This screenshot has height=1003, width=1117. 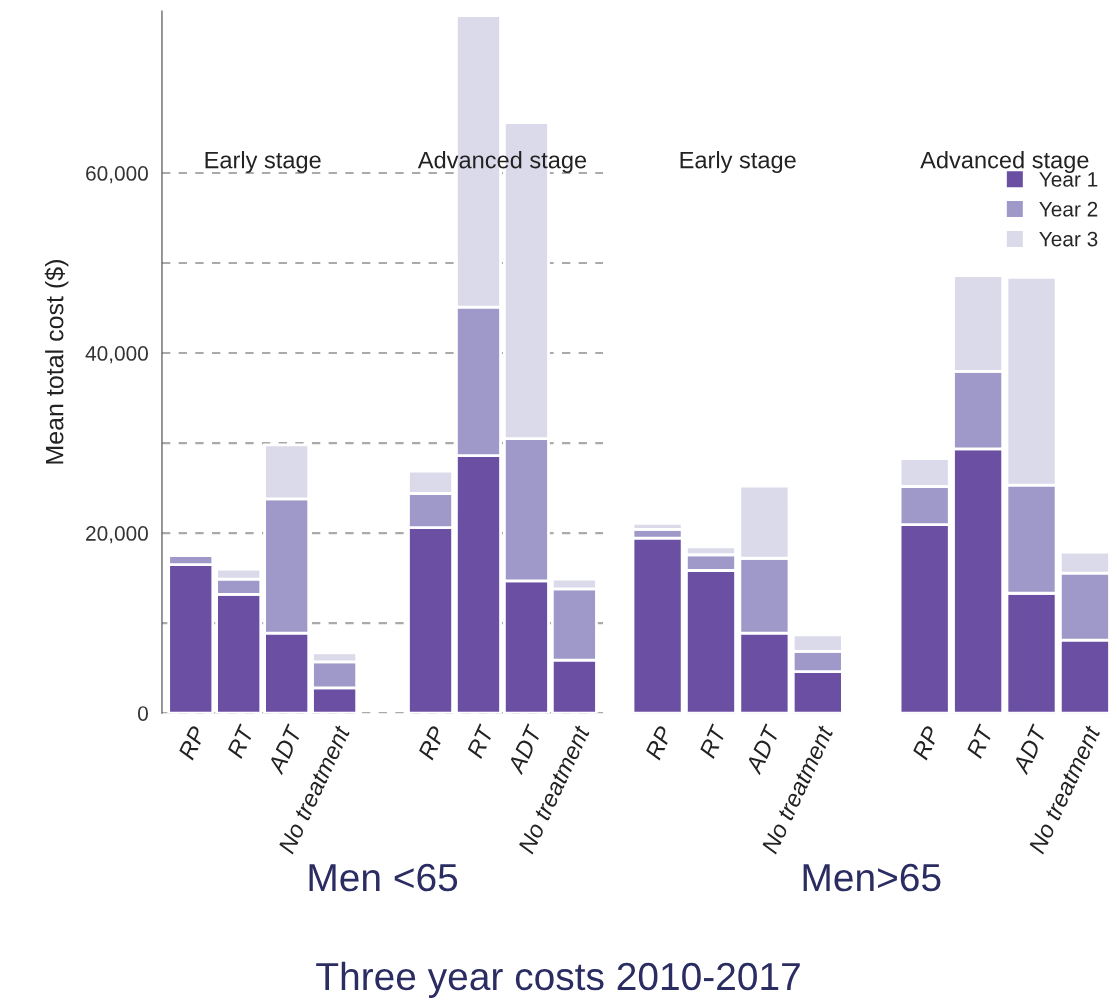 I want to click on annotation: Early stage, so click(x=263, y=162).